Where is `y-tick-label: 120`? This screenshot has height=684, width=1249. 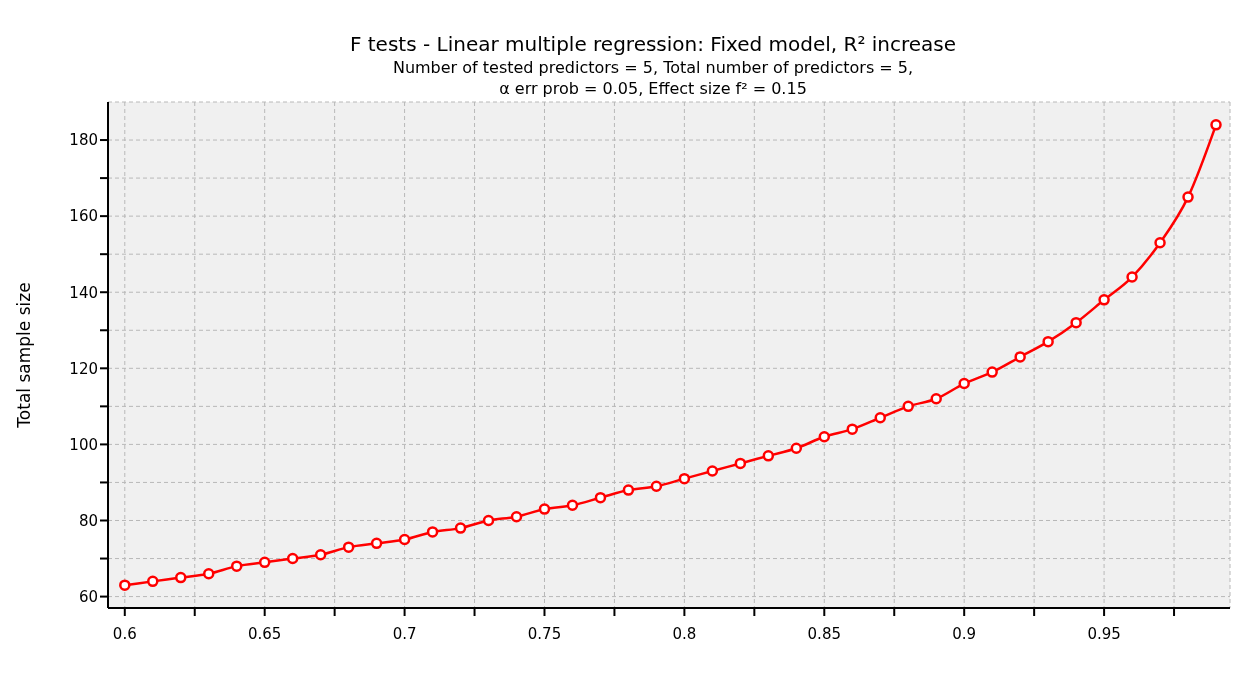
y-tick-label: 120 is located at coordinates (83, 368).